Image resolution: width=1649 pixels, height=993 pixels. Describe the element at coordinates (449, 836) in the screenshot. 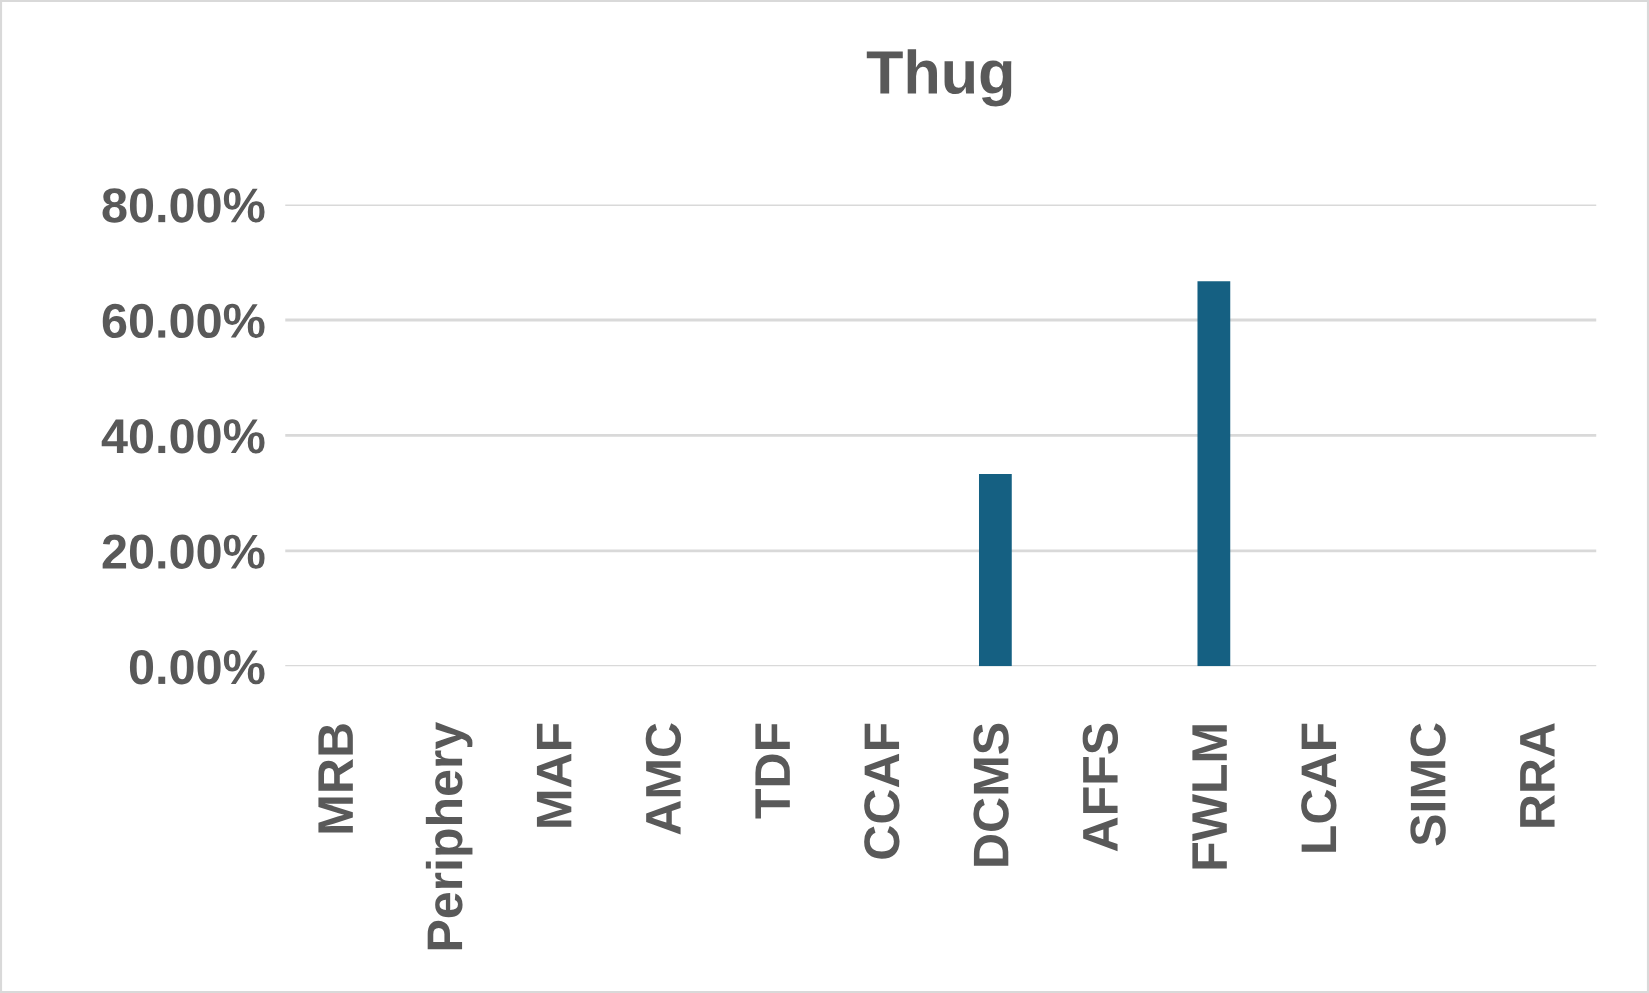

I see `x-tick-label: Periphery` at that location.